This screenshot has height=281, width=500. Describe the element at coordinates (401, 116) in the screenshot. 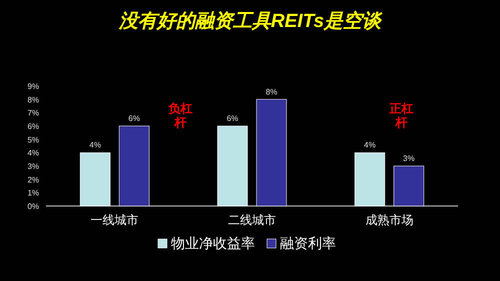

I see `annotation: 正杠杆` at that location.